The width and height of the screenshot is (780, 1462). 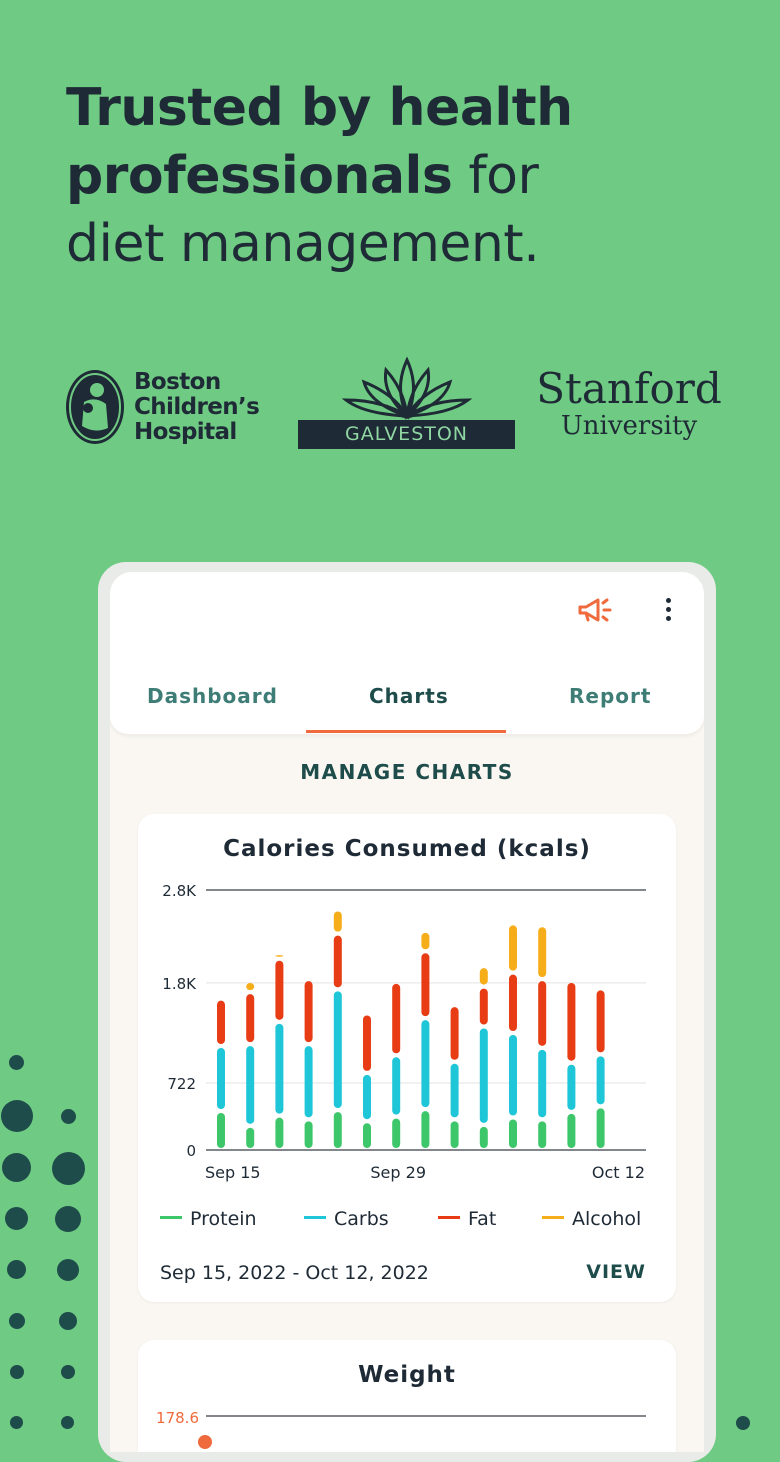 I want to click on tab-dashboard: Dashboard, so click(x=212, y=696).